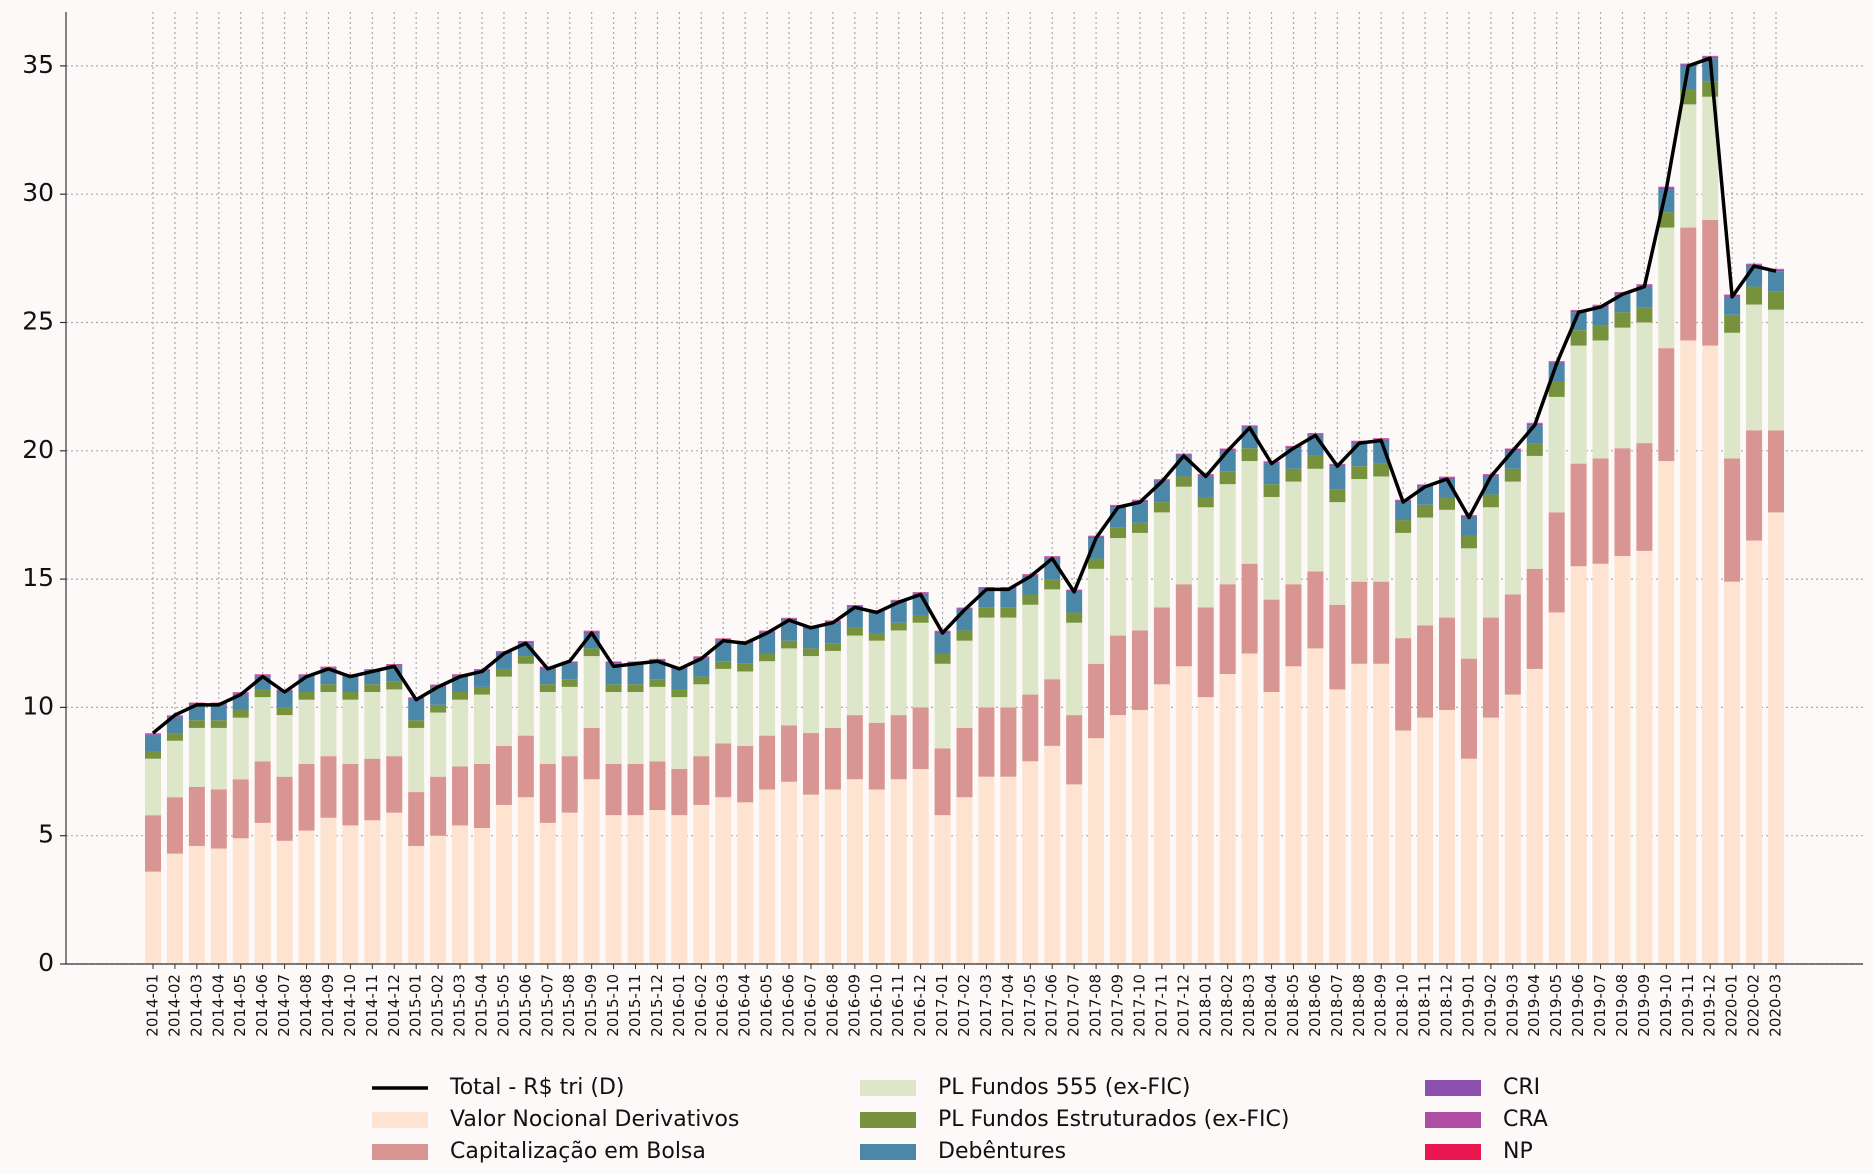 The width and height of the screenshot is (1873, 1174). Describe the element at coordinates (591, 1005) in the screenshot. I see `x-tick-label: 2015-09` at that location.